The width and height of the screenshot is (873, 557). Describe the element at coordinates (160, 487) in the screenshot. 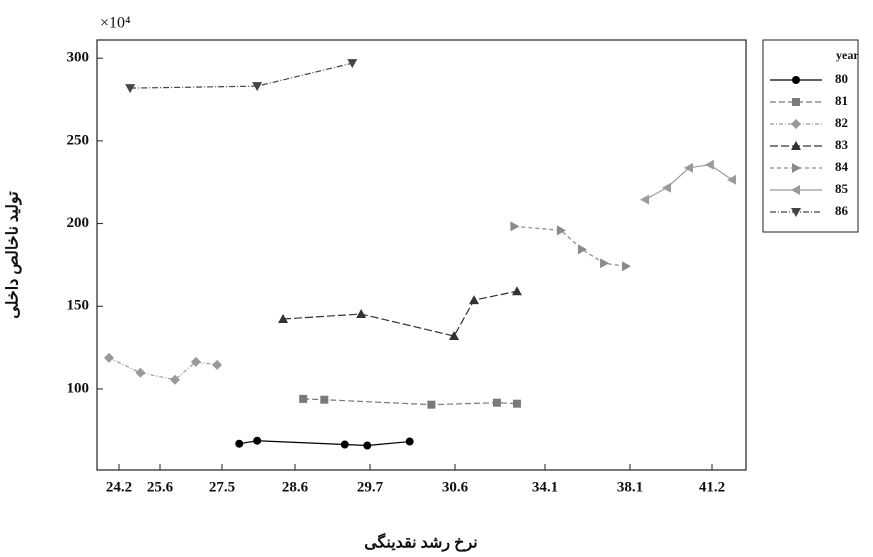

I see `x-tick-label: 25.6` at that location.